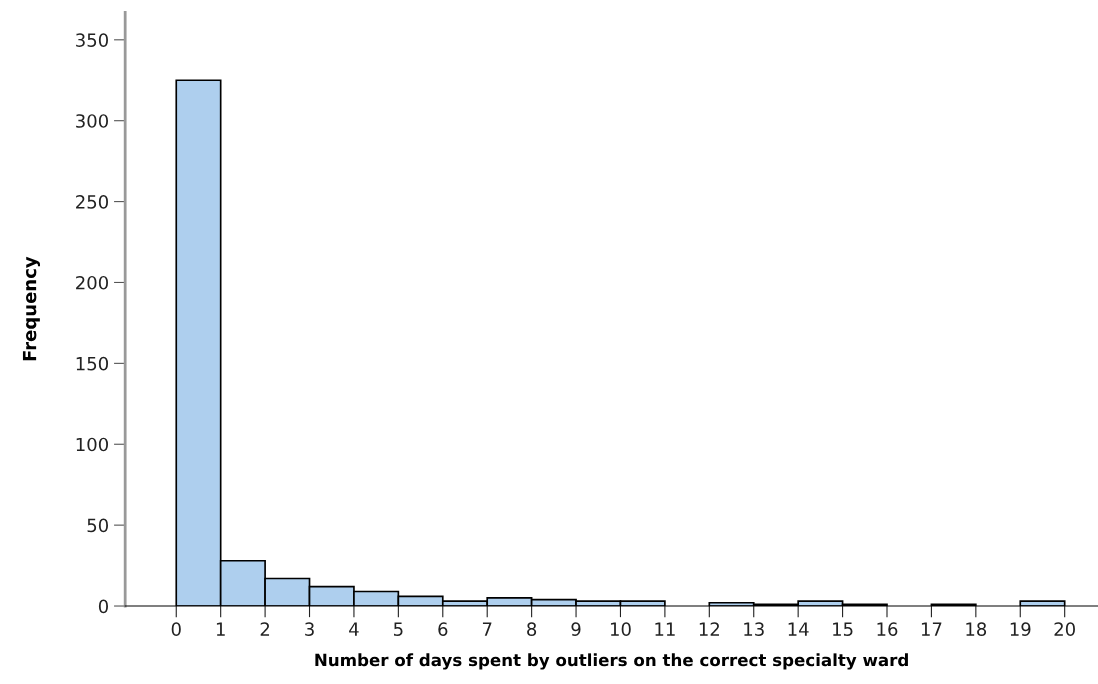  I want to click on x-tick-label: 20, so click(1064, 629).